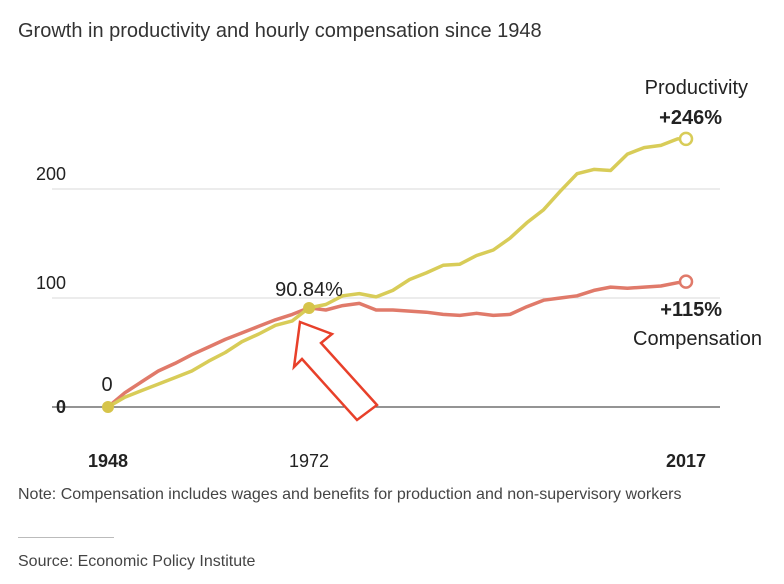  I want to click on compensation-change-label: +115%, so click(691, 310).